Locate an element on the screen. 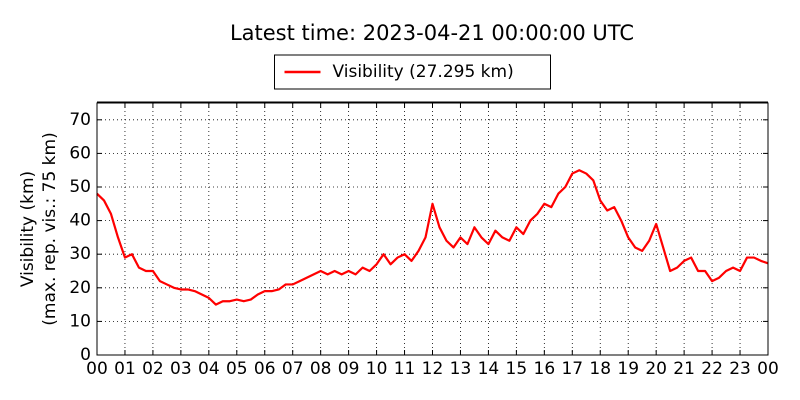 Image resolution: width=800 pixels, height=400 pixels. x-tick-label: 02 is located at coordinates (153, 369).